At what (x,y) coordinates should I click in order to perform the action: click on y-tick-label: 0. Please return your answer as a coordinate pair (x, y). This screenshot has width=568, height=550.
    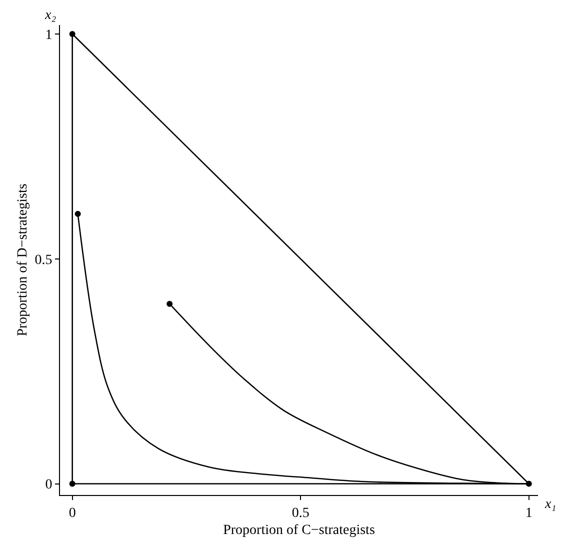
    Looking at the image, I should click on (48, 485).